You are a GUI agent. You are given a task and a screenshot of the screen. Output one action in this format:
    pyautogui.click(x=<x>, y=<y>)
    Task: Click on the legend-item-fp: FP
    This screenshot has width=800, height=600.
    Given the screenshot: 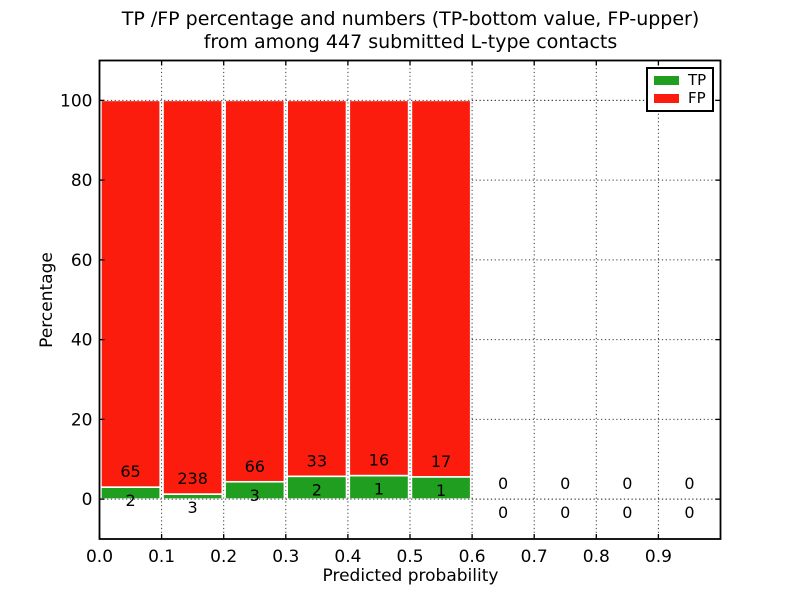 What is the action you would take?
    pyautogui.click(x=680, y=99)
    